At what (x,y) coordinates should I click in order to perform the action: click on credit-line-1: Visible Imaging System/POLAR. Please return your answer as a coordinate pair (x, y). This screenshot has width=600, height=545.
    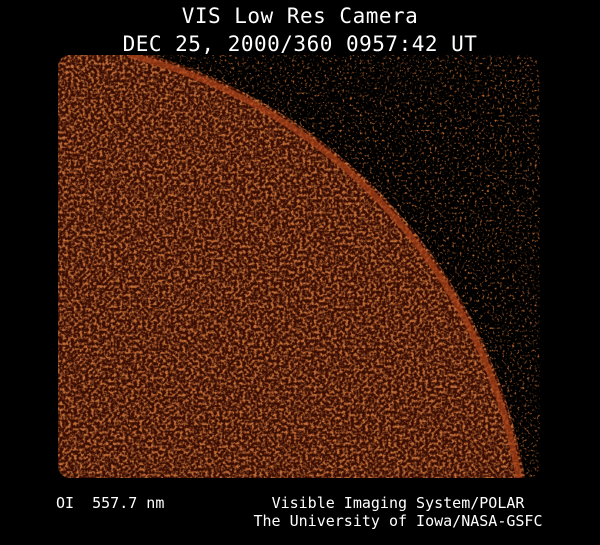
    Looking at the image, I should click on (398, 503).